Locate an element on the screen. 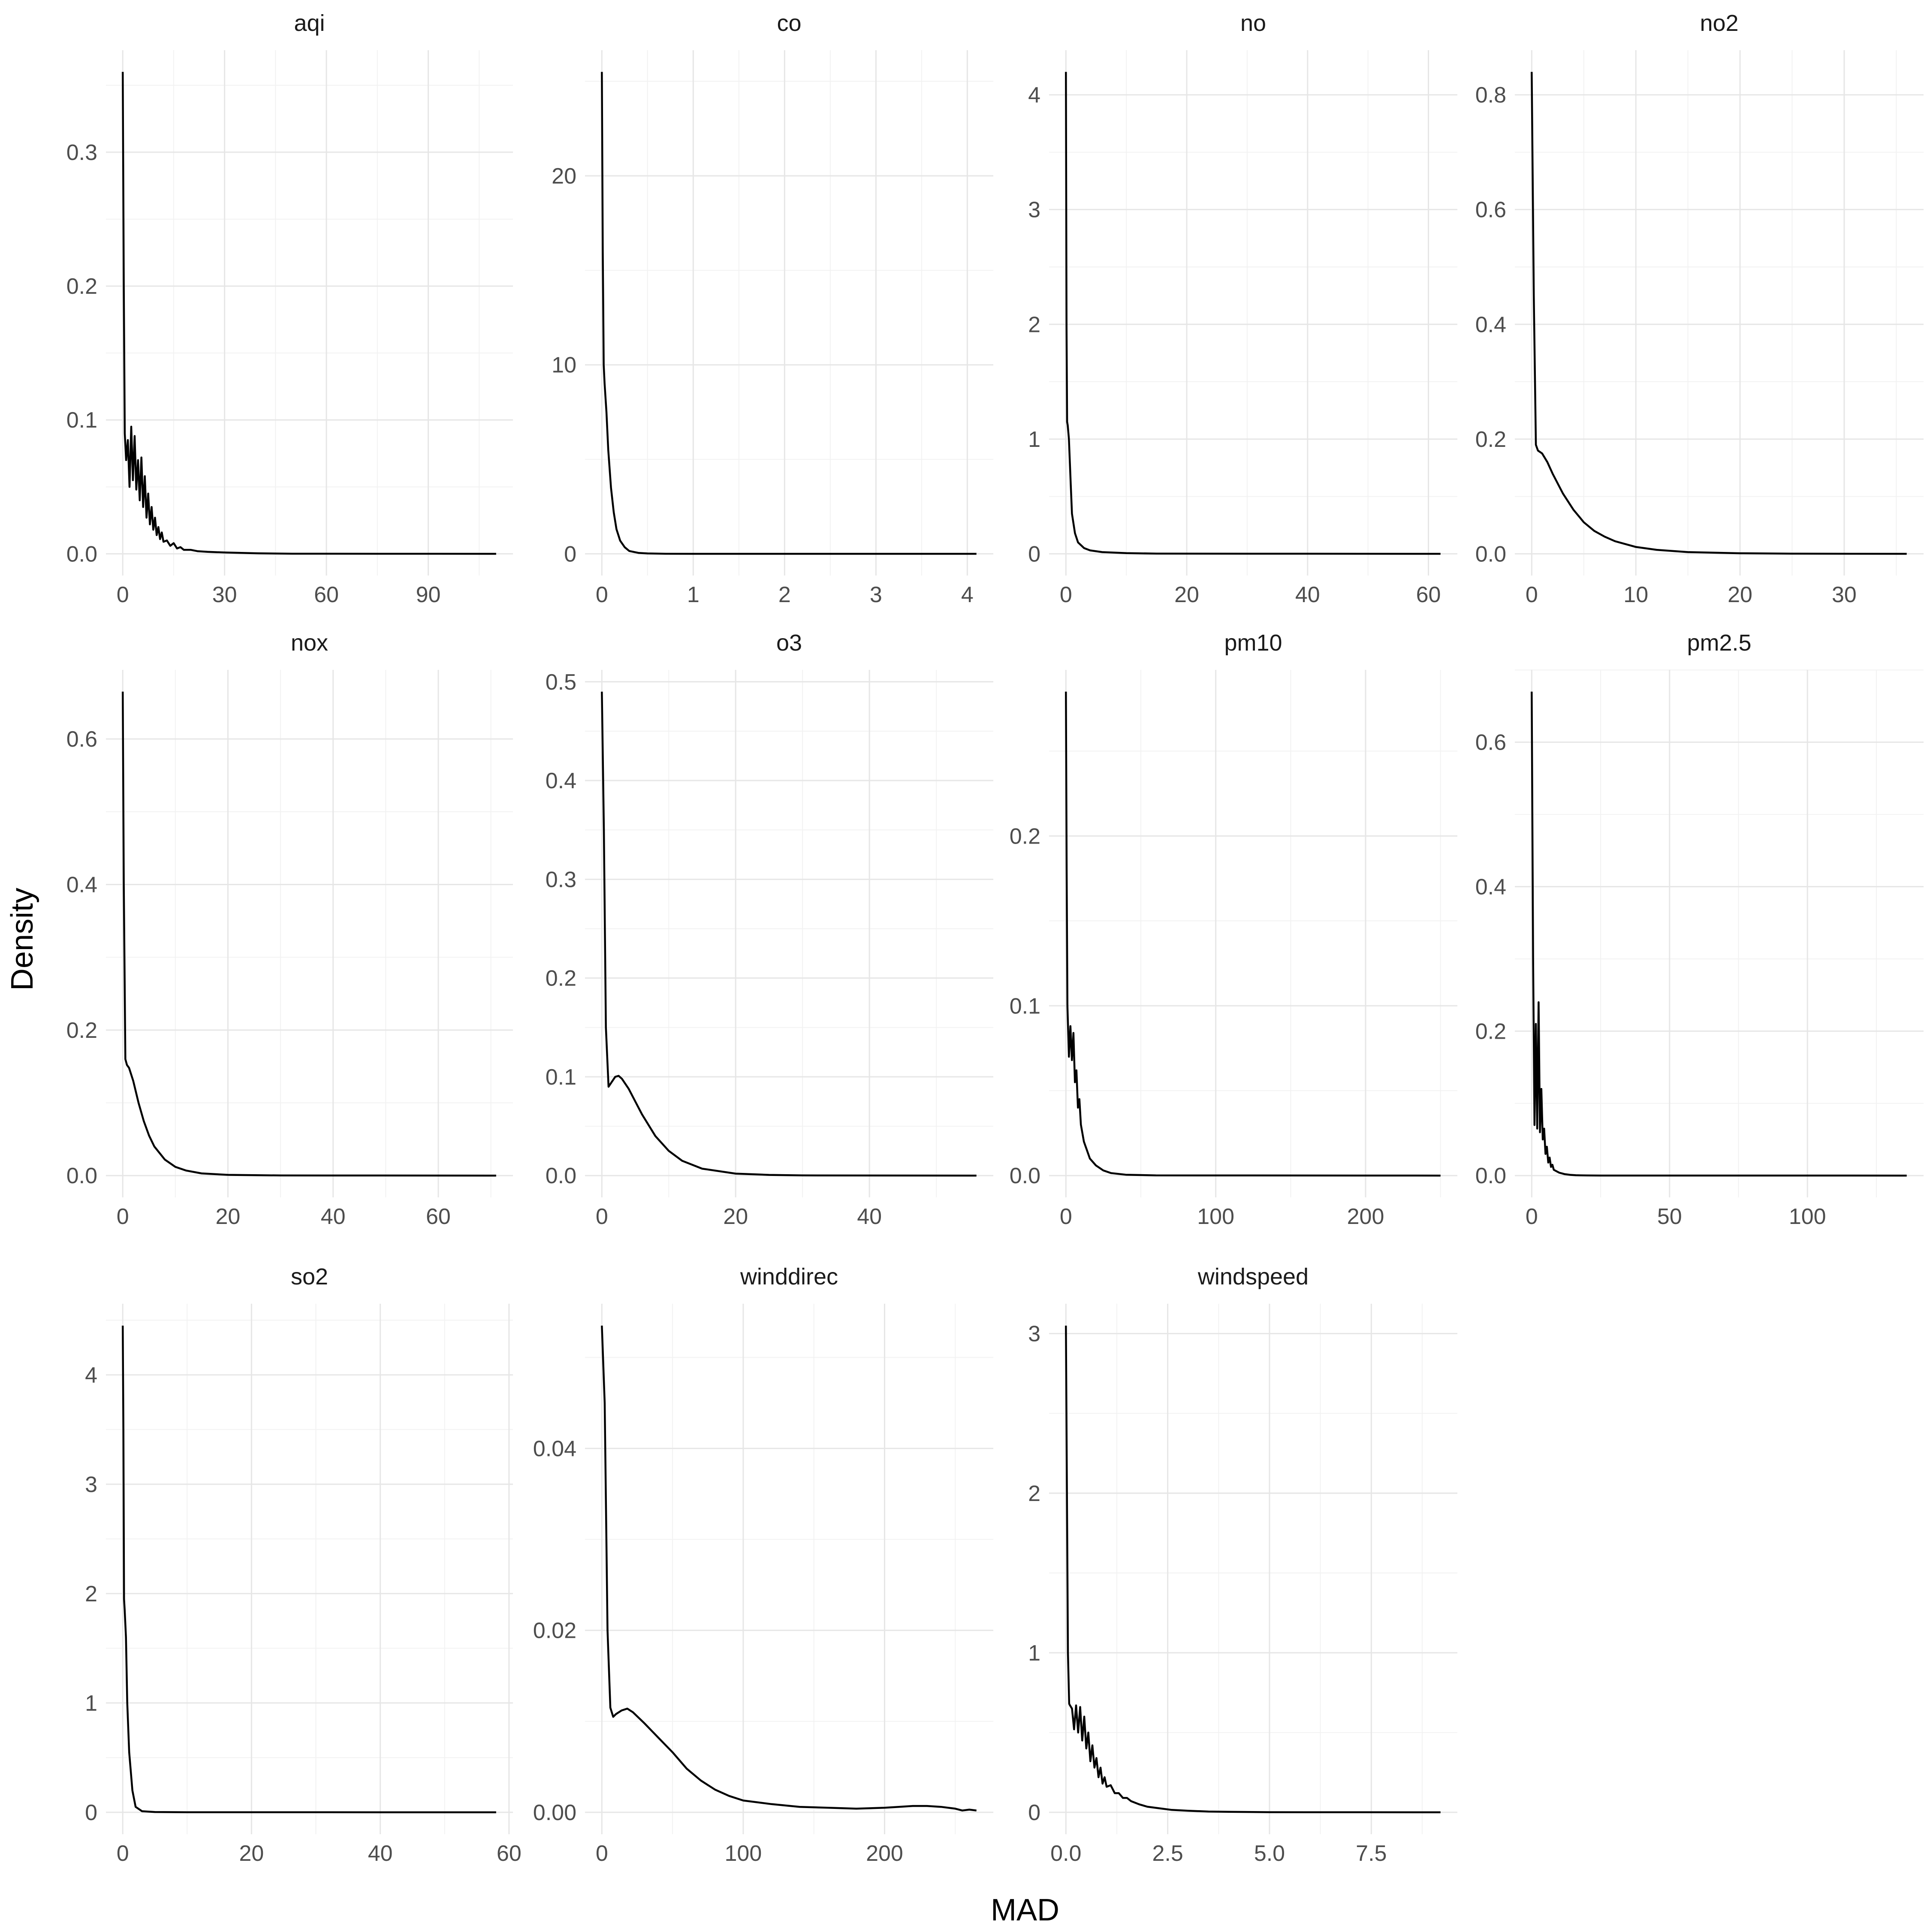  density-curve-windspeed is located at coordinates (1253, 1570).